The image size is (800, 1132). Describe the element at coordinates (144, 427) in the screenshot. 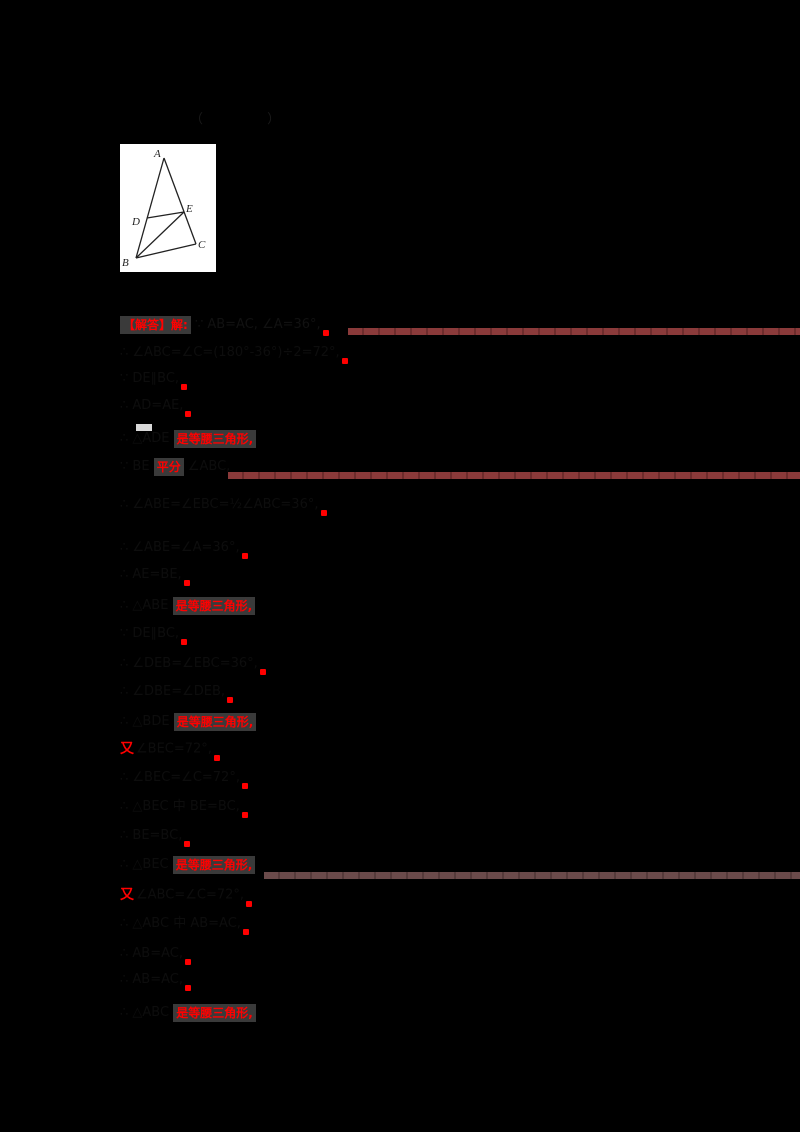

I see `highlight-chip` at that location.